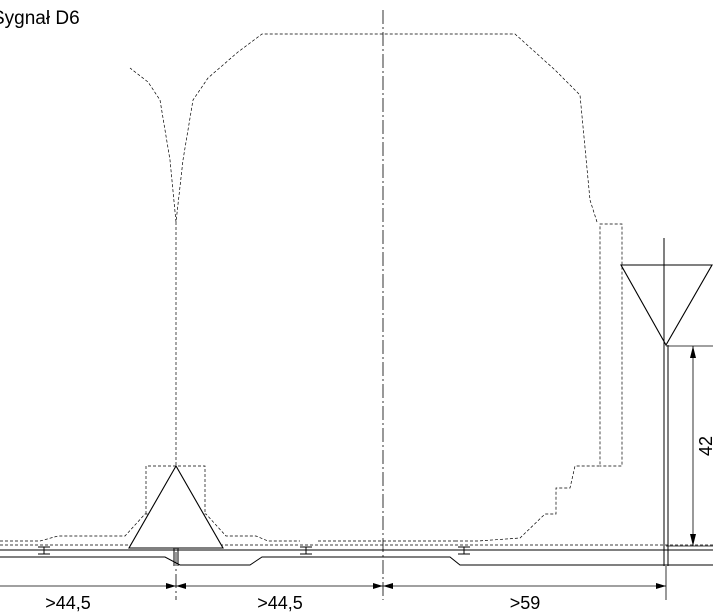 The width and height of the screenshot is (713, 615). What do you see at coordinates (280, 603) in the screenshot?
I see `spacing-middle-label: >44,5` at bounding box center [280, 603].